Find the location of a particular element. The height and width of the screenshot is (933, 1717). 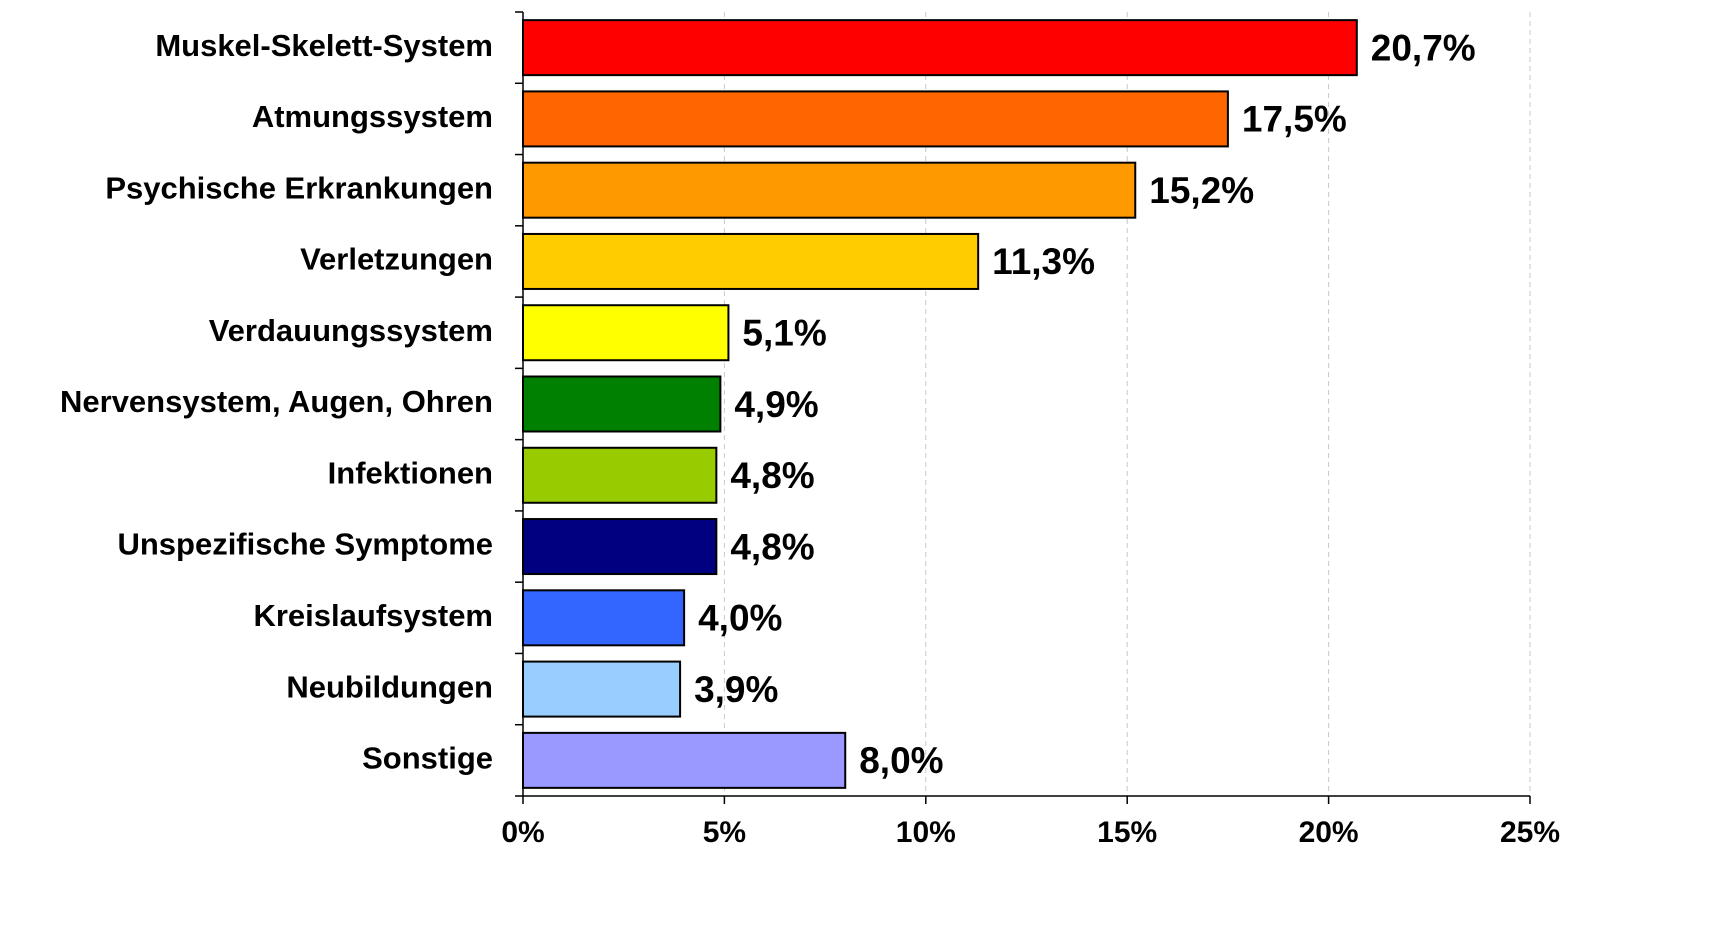

y-tick-label: Infektionen is located at coordinates (410, 472).